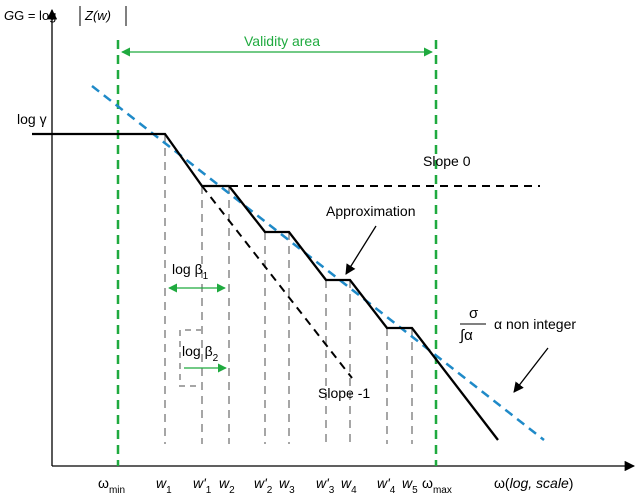 This screenshot has height=502, width=640. What do you see at coordinates (282, 41) in the screenshot?
I see `validity-area-label: Validity area` at bounding box center [282, 41].